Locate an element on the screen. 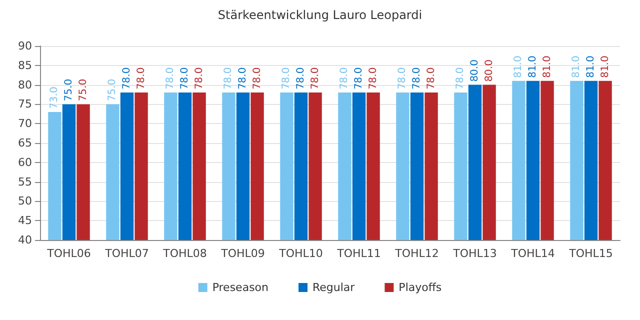  y-tick-label: 70 is located at coordinates (25, 123).